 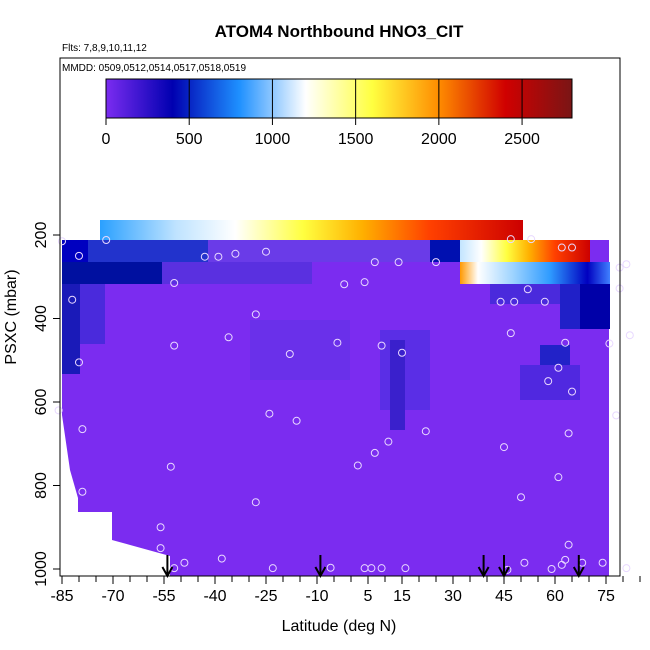 What do you see at coordinates (163, 596) in the screenshot?
I see `x-tick-label: -55` at bounding box center [163, 596].